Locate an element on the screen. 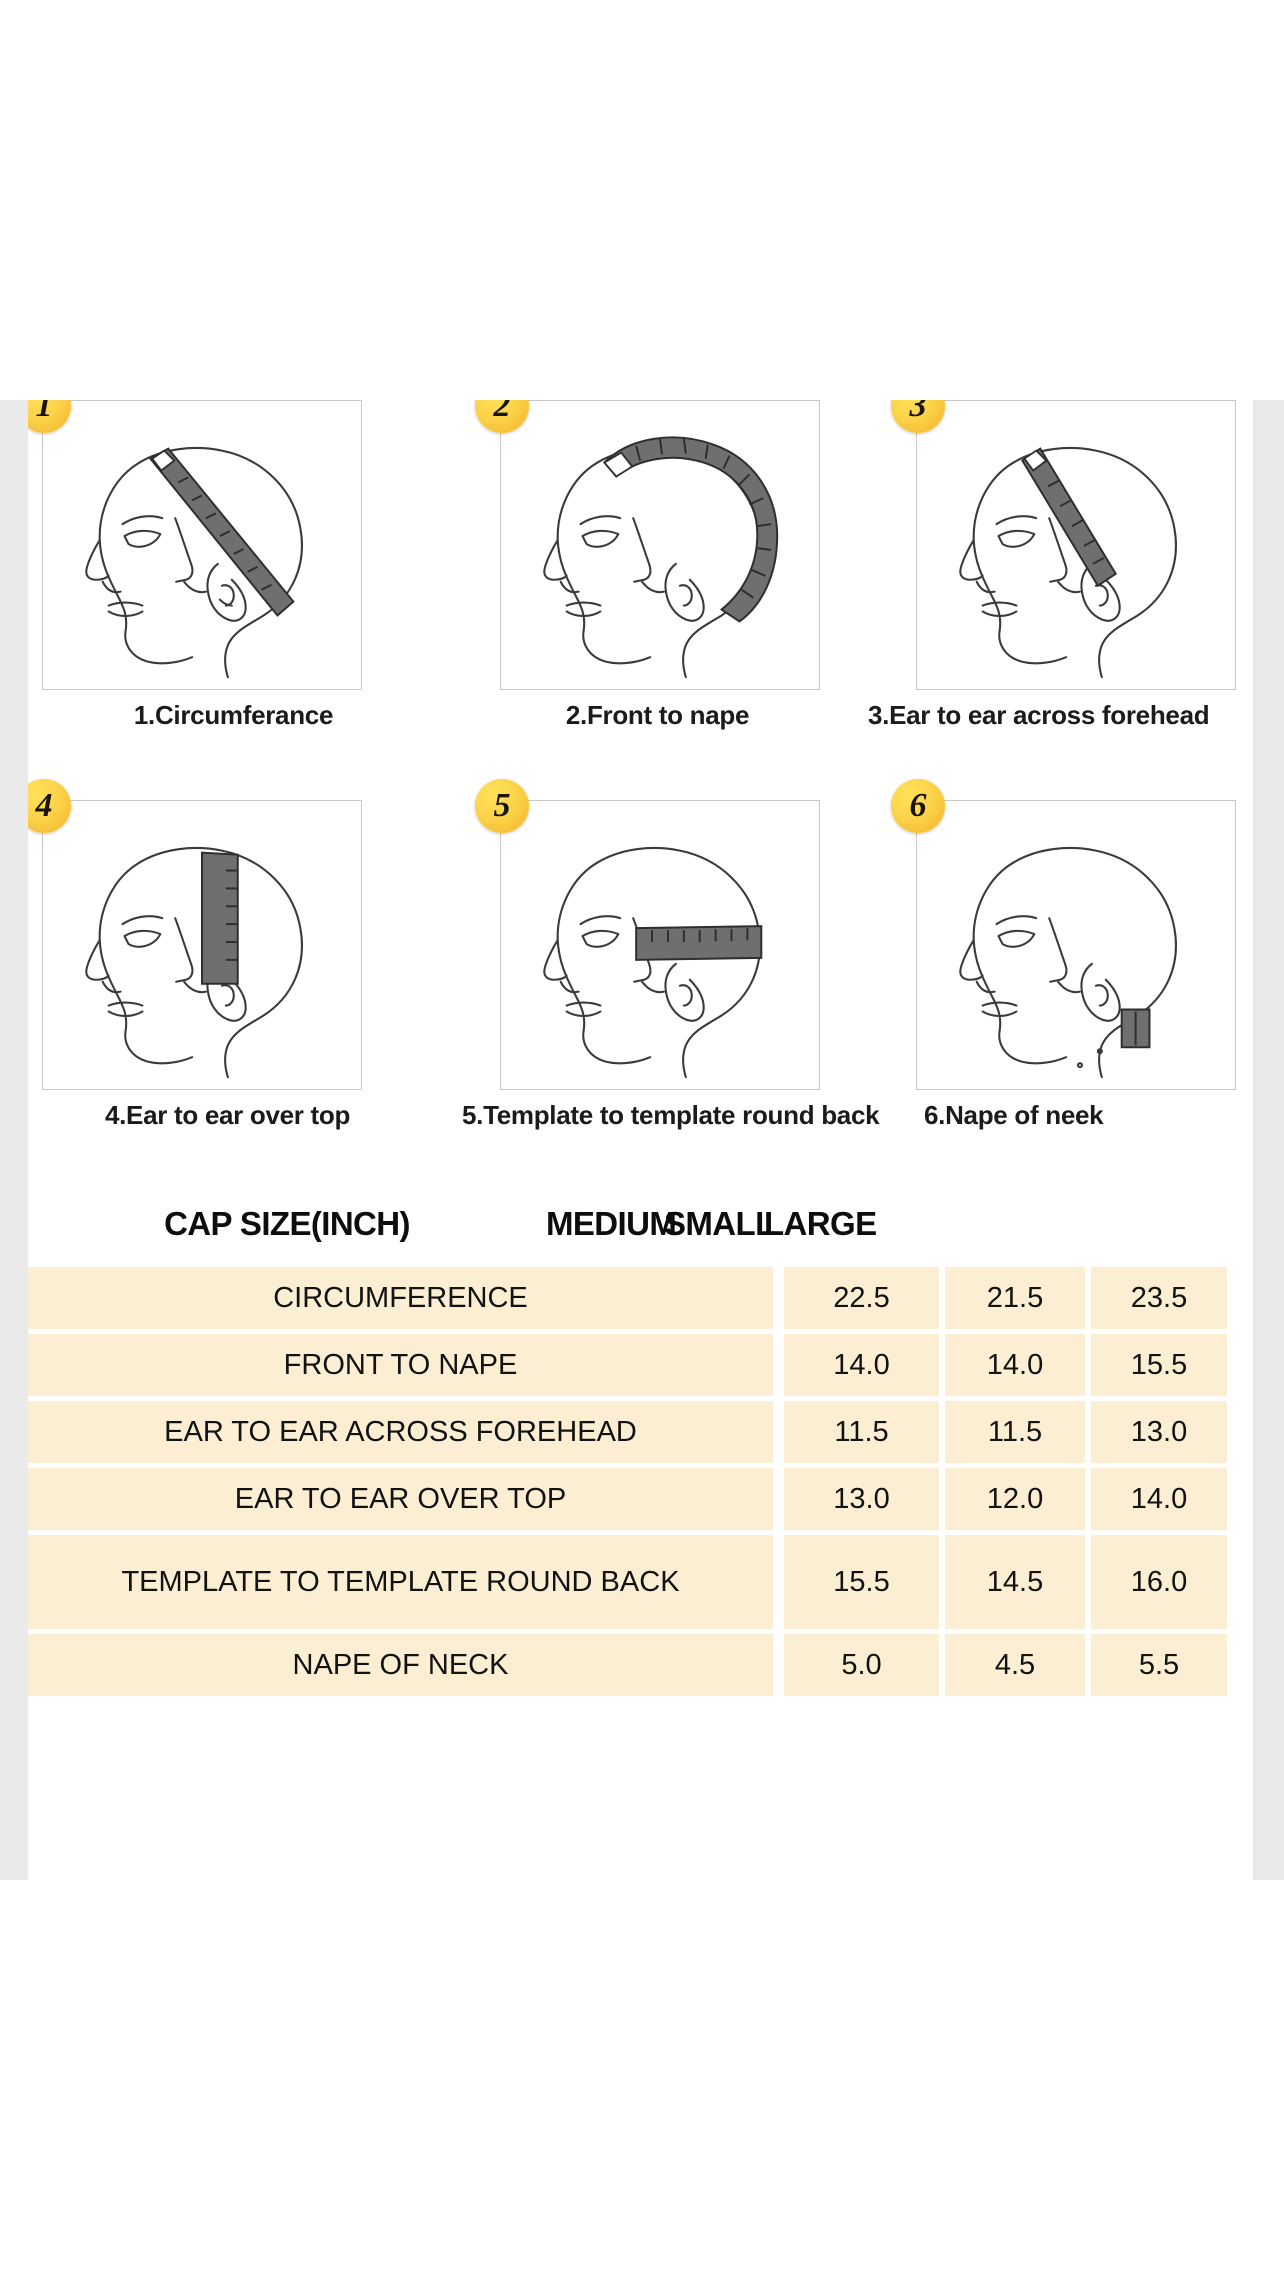 The width and height of the screenshot is (1284, 2283). head-profile-ear-to-ear-forehead-icon: 3 is located at coordinates (1063, 545).